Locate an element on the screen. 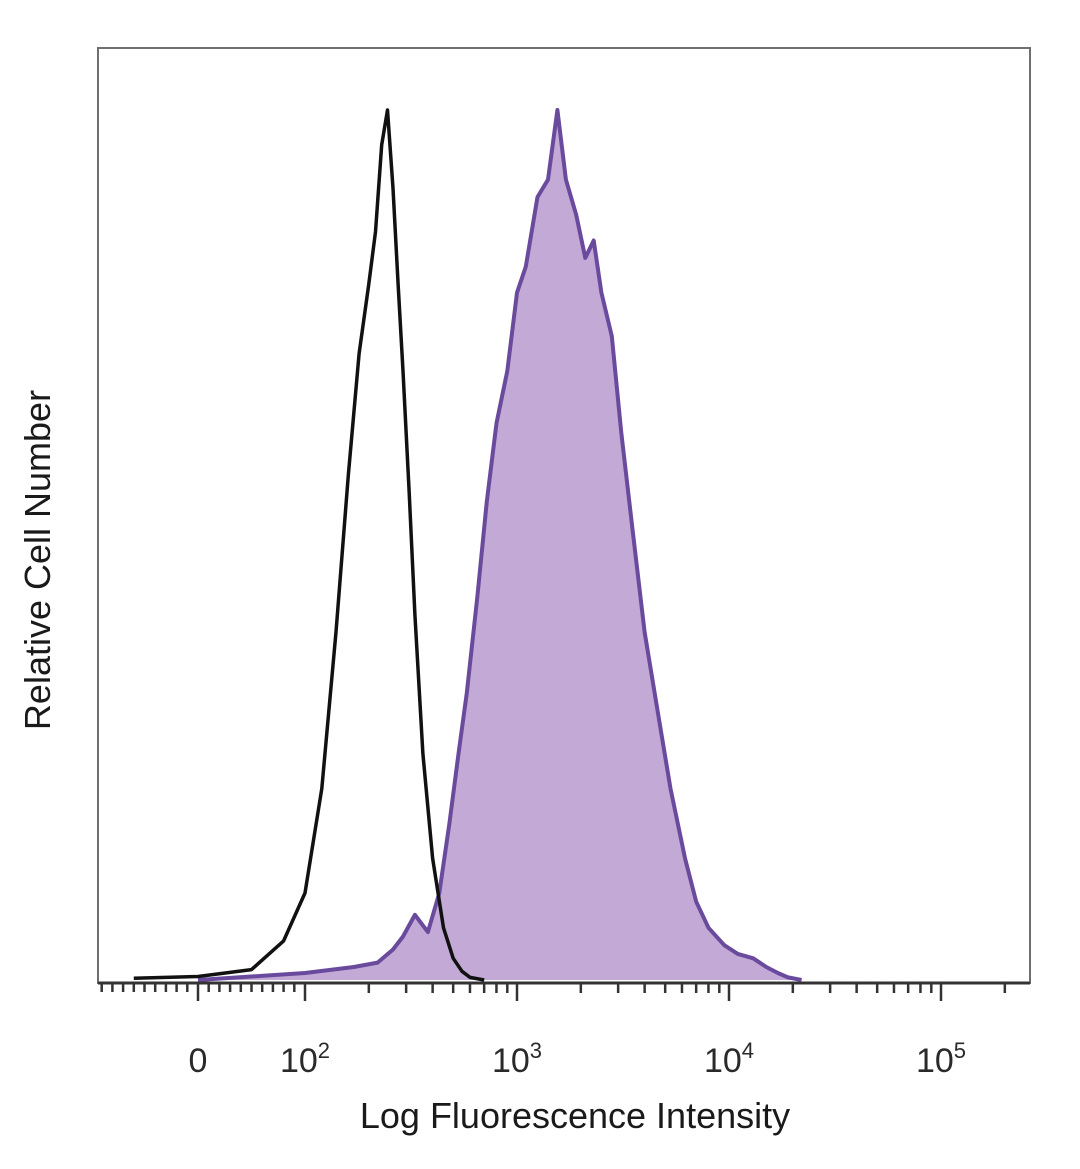 This screenshot has width=1080, height=1169. x-tick-label: 10⁵ is located at coordinates (941, 1059).